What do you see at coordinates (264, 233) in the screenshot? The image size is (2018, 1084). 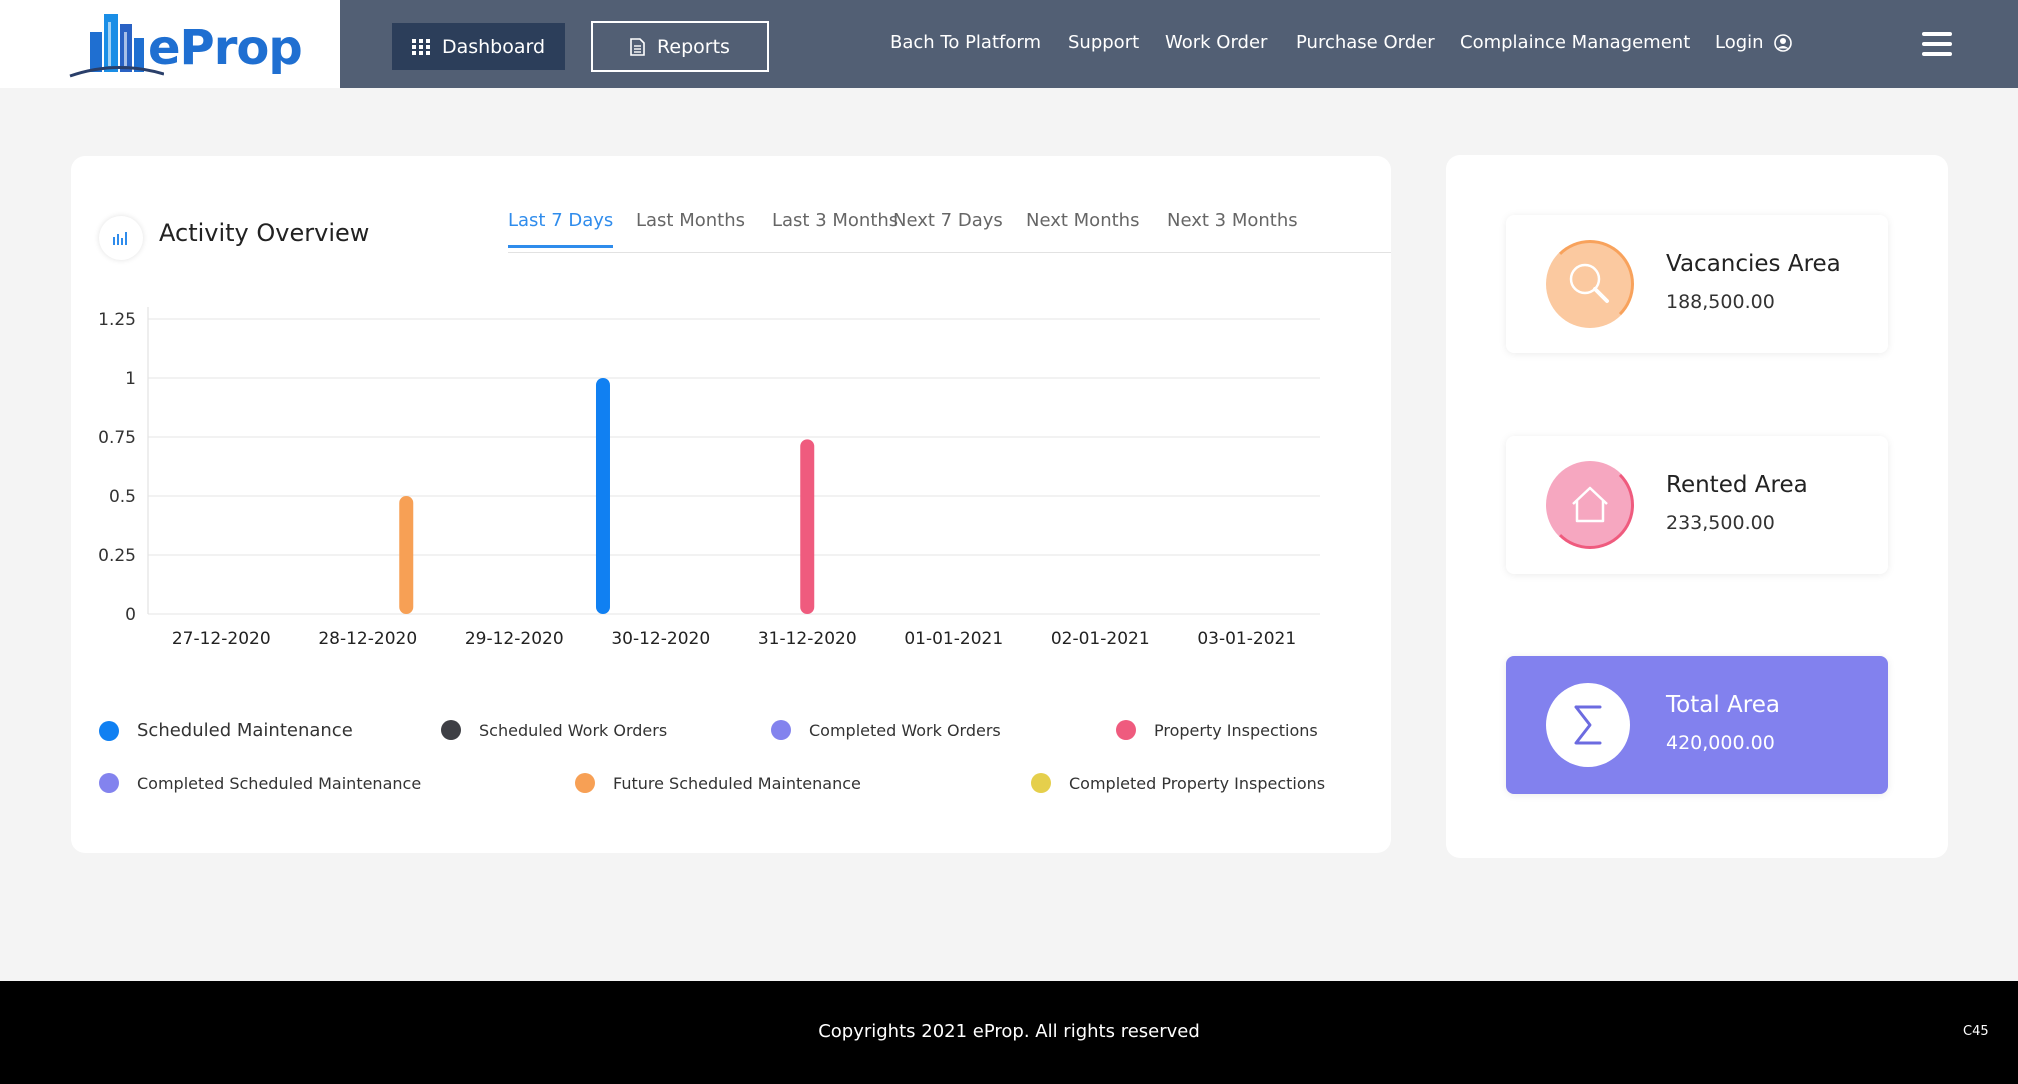 I see `activity-overview-title: Activity Overview` at bounding box center [264, 233].